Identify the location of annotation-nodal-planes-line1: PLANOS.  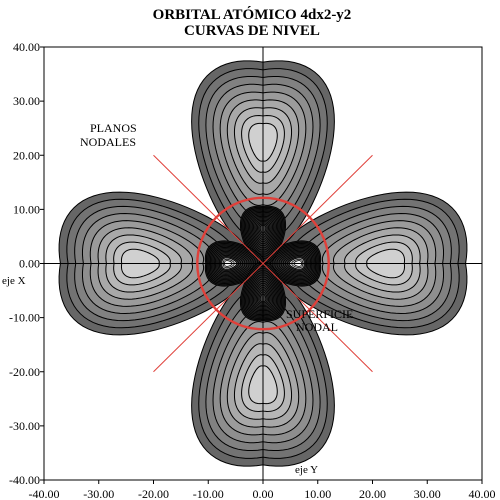
(113, 128).